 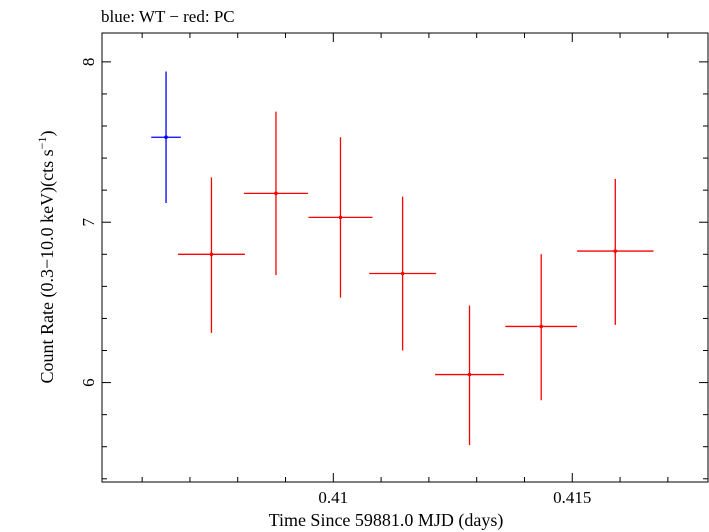 What do you see at coordinates (88, 382) in the screenshot?
I see `y-tick-label: 6` at bounding box center [88, 382].